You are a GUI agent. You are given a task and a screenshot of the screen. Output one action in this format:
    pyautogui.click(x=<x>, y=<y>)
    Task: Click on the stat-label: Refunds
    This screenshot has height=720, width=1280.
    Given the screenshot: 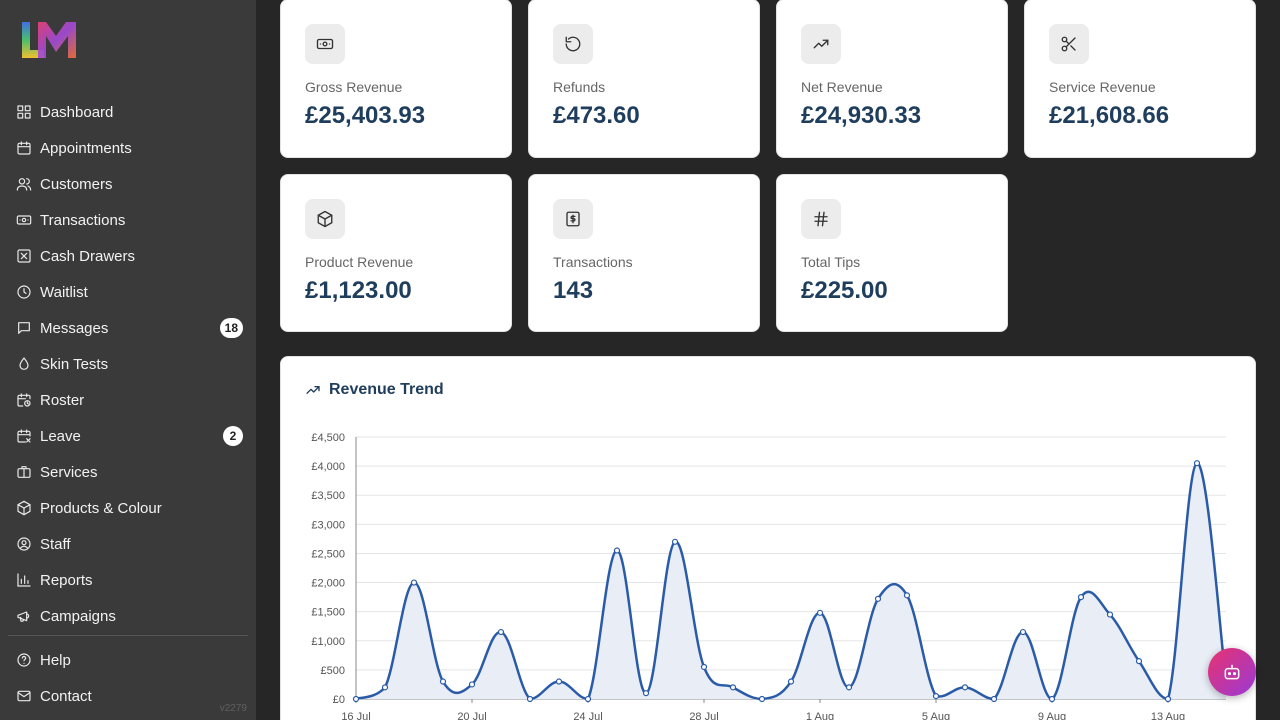 What is the action you would take?
    pyautogui.click(x=579, y=87)
    